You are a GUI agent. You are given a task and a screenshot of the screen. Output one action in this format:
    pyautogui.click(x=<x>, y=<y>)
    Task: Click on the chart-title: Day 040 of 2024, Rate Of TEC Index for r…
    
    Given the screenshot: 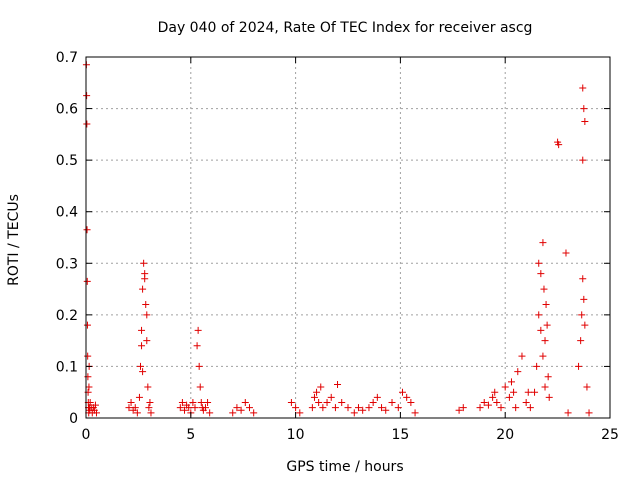 What is the action you would take?
    pyautogui.click(x=345, y=28)
    